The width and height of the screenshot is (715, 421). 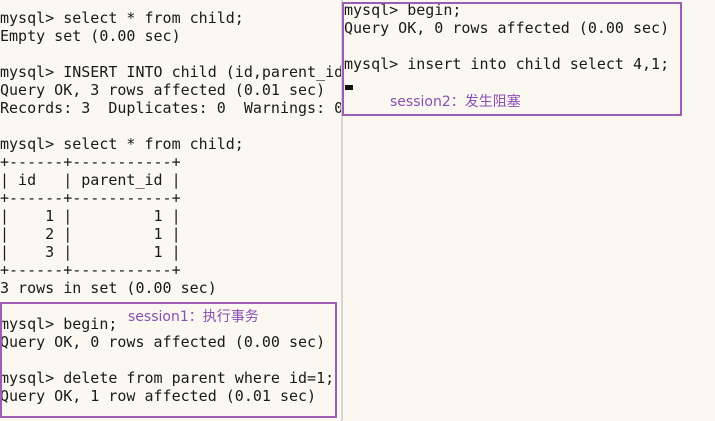 I want to click on terminal-line: Records: 3 Duplicates: 0 Warnings: 0, so click(x=170, y=108).